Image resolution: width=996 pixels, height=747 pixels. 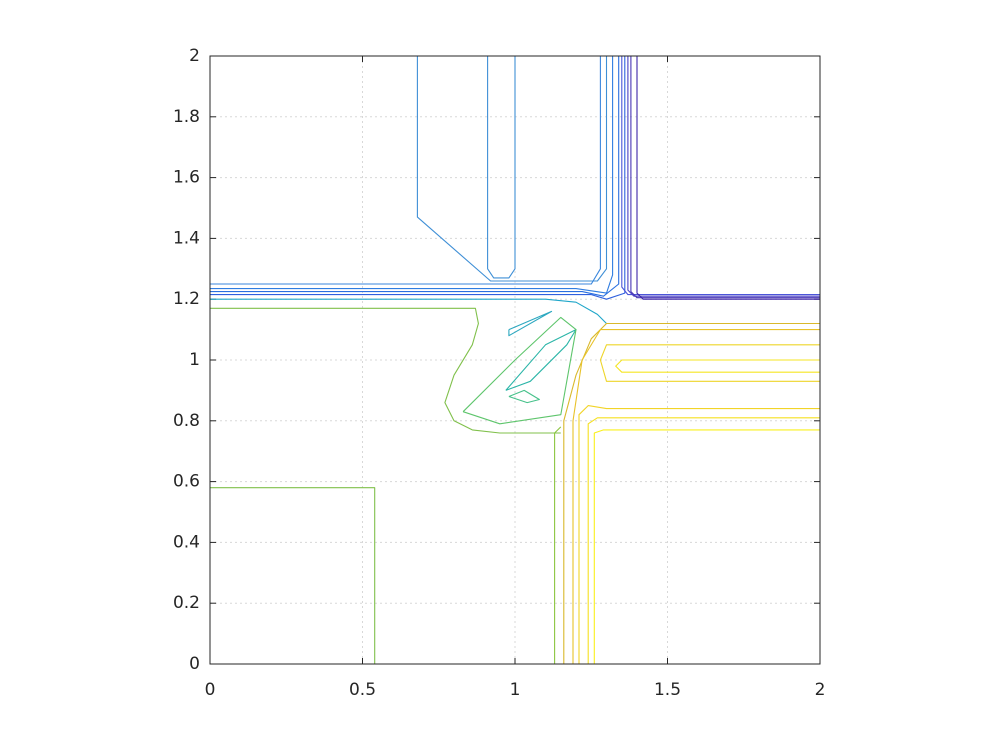 What do you see at coordinates (515, 690) in the screenshot?
I see `x-tick-label: 1` at bounding box center [515, 690].